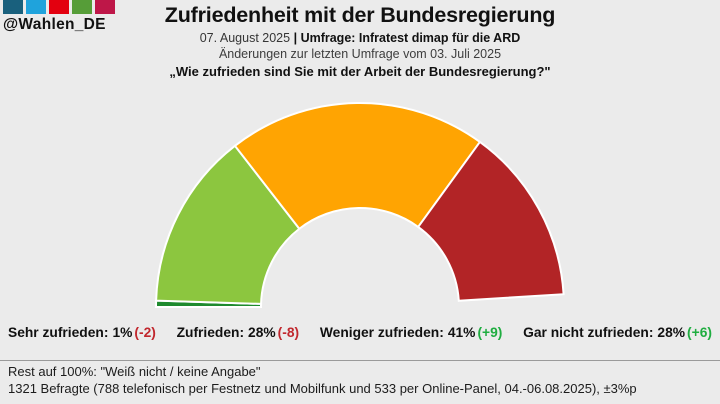 The width and height of the screenshot is (720, 404). Describe the element at coordinates (288, 332) in the screenshot. I see `legend-change: (-8)` at that location.